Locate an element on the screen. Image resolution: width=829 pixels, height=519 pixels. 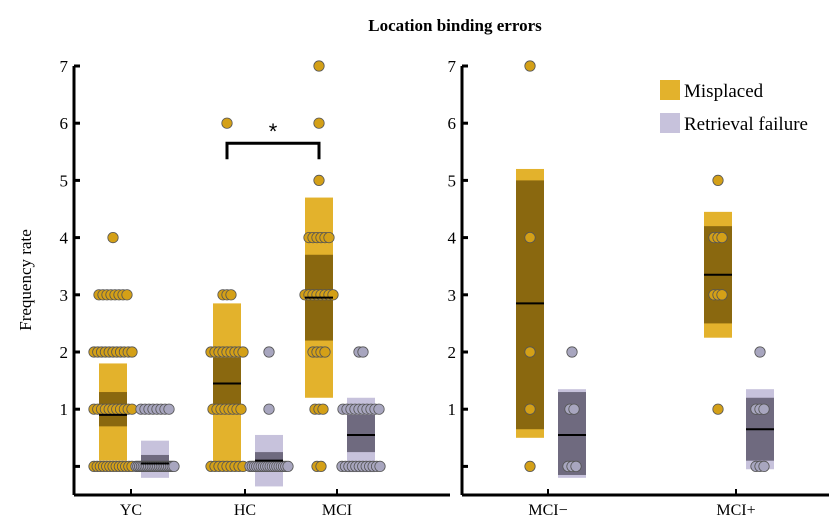
x-tick-label: HC is located at coordinates (245, 510).